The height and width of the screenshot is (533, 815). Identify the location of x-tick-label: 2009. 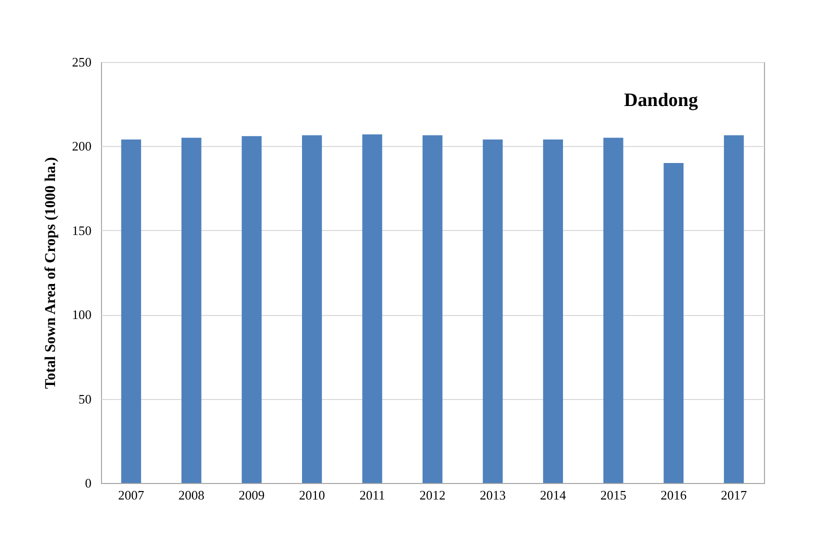
(251, 495).